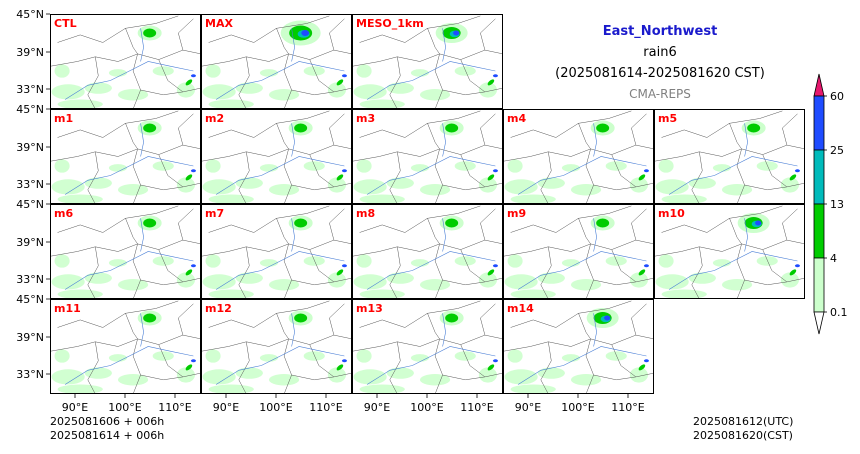 This screenshot has height=454, width=860. I want to click on panel-frame, so click(729, 156).